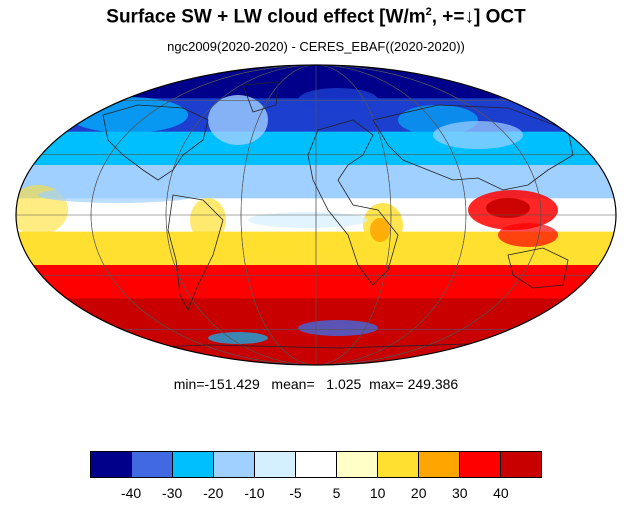 The width and height of the screenshot is (632, 506). Describe the element at coordinates (131, 493) in the screenshot. I see `colorbar-label: -40` at that location.